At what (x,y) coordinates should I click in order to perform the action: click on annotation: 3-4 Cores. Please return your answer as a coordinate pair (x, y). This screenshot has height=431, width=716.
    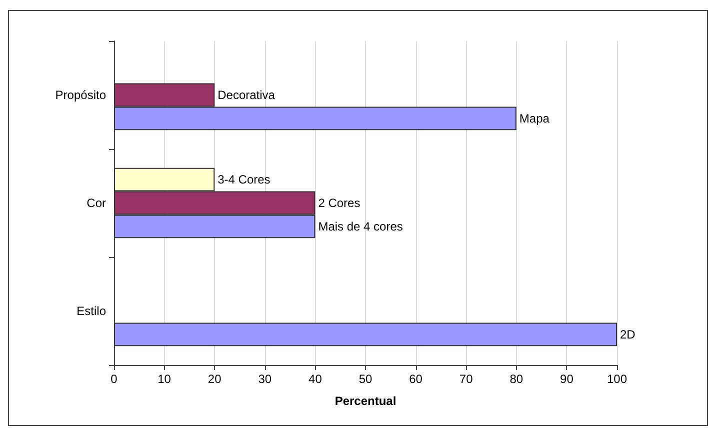
    Looking at the image, I should click on (244, 179).